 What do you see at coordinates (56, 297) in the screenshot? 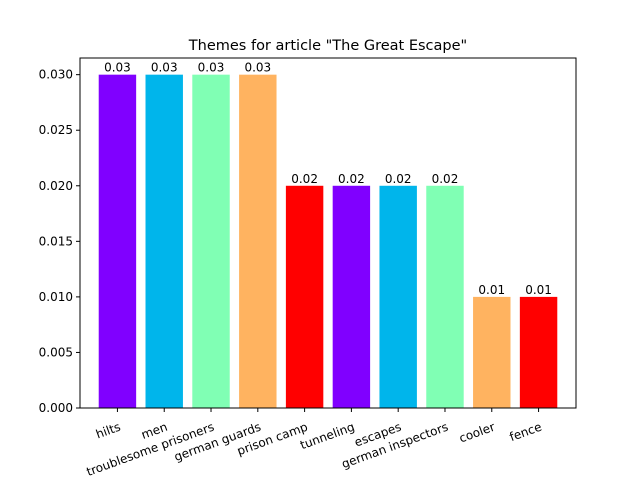
I see `y-tick-label-2: 0.010` at bounding box center [56, 297].